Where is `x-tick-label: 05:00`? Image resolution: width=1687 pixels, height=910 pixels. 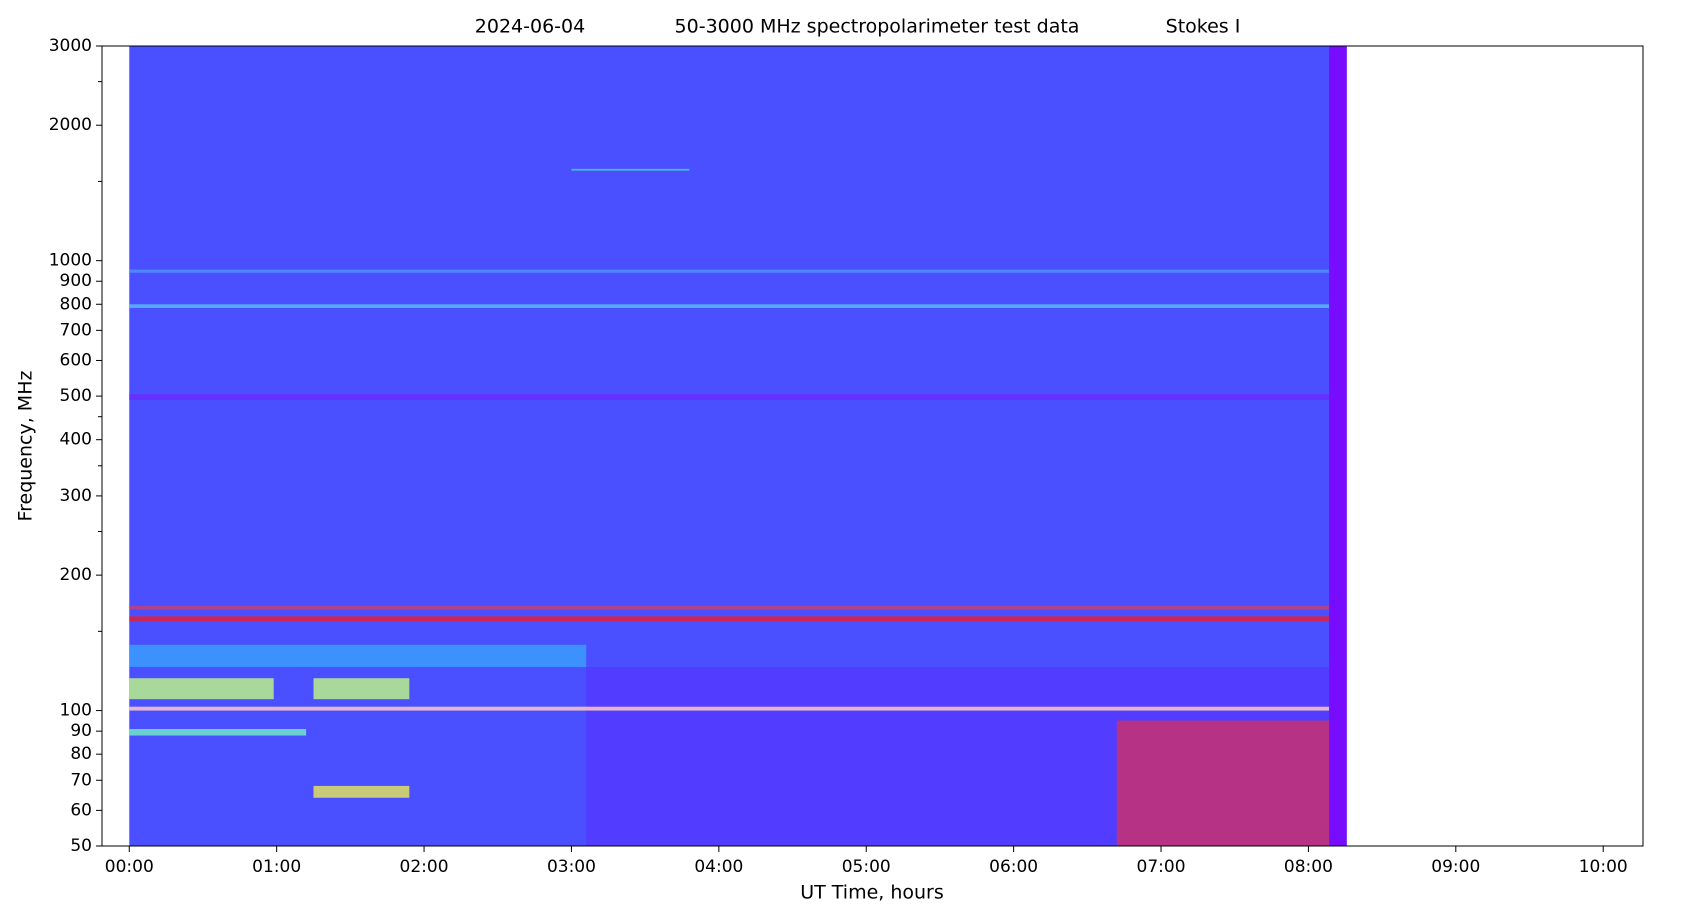 x-tick-label: 05:00 is located at coordinates (866, 867).